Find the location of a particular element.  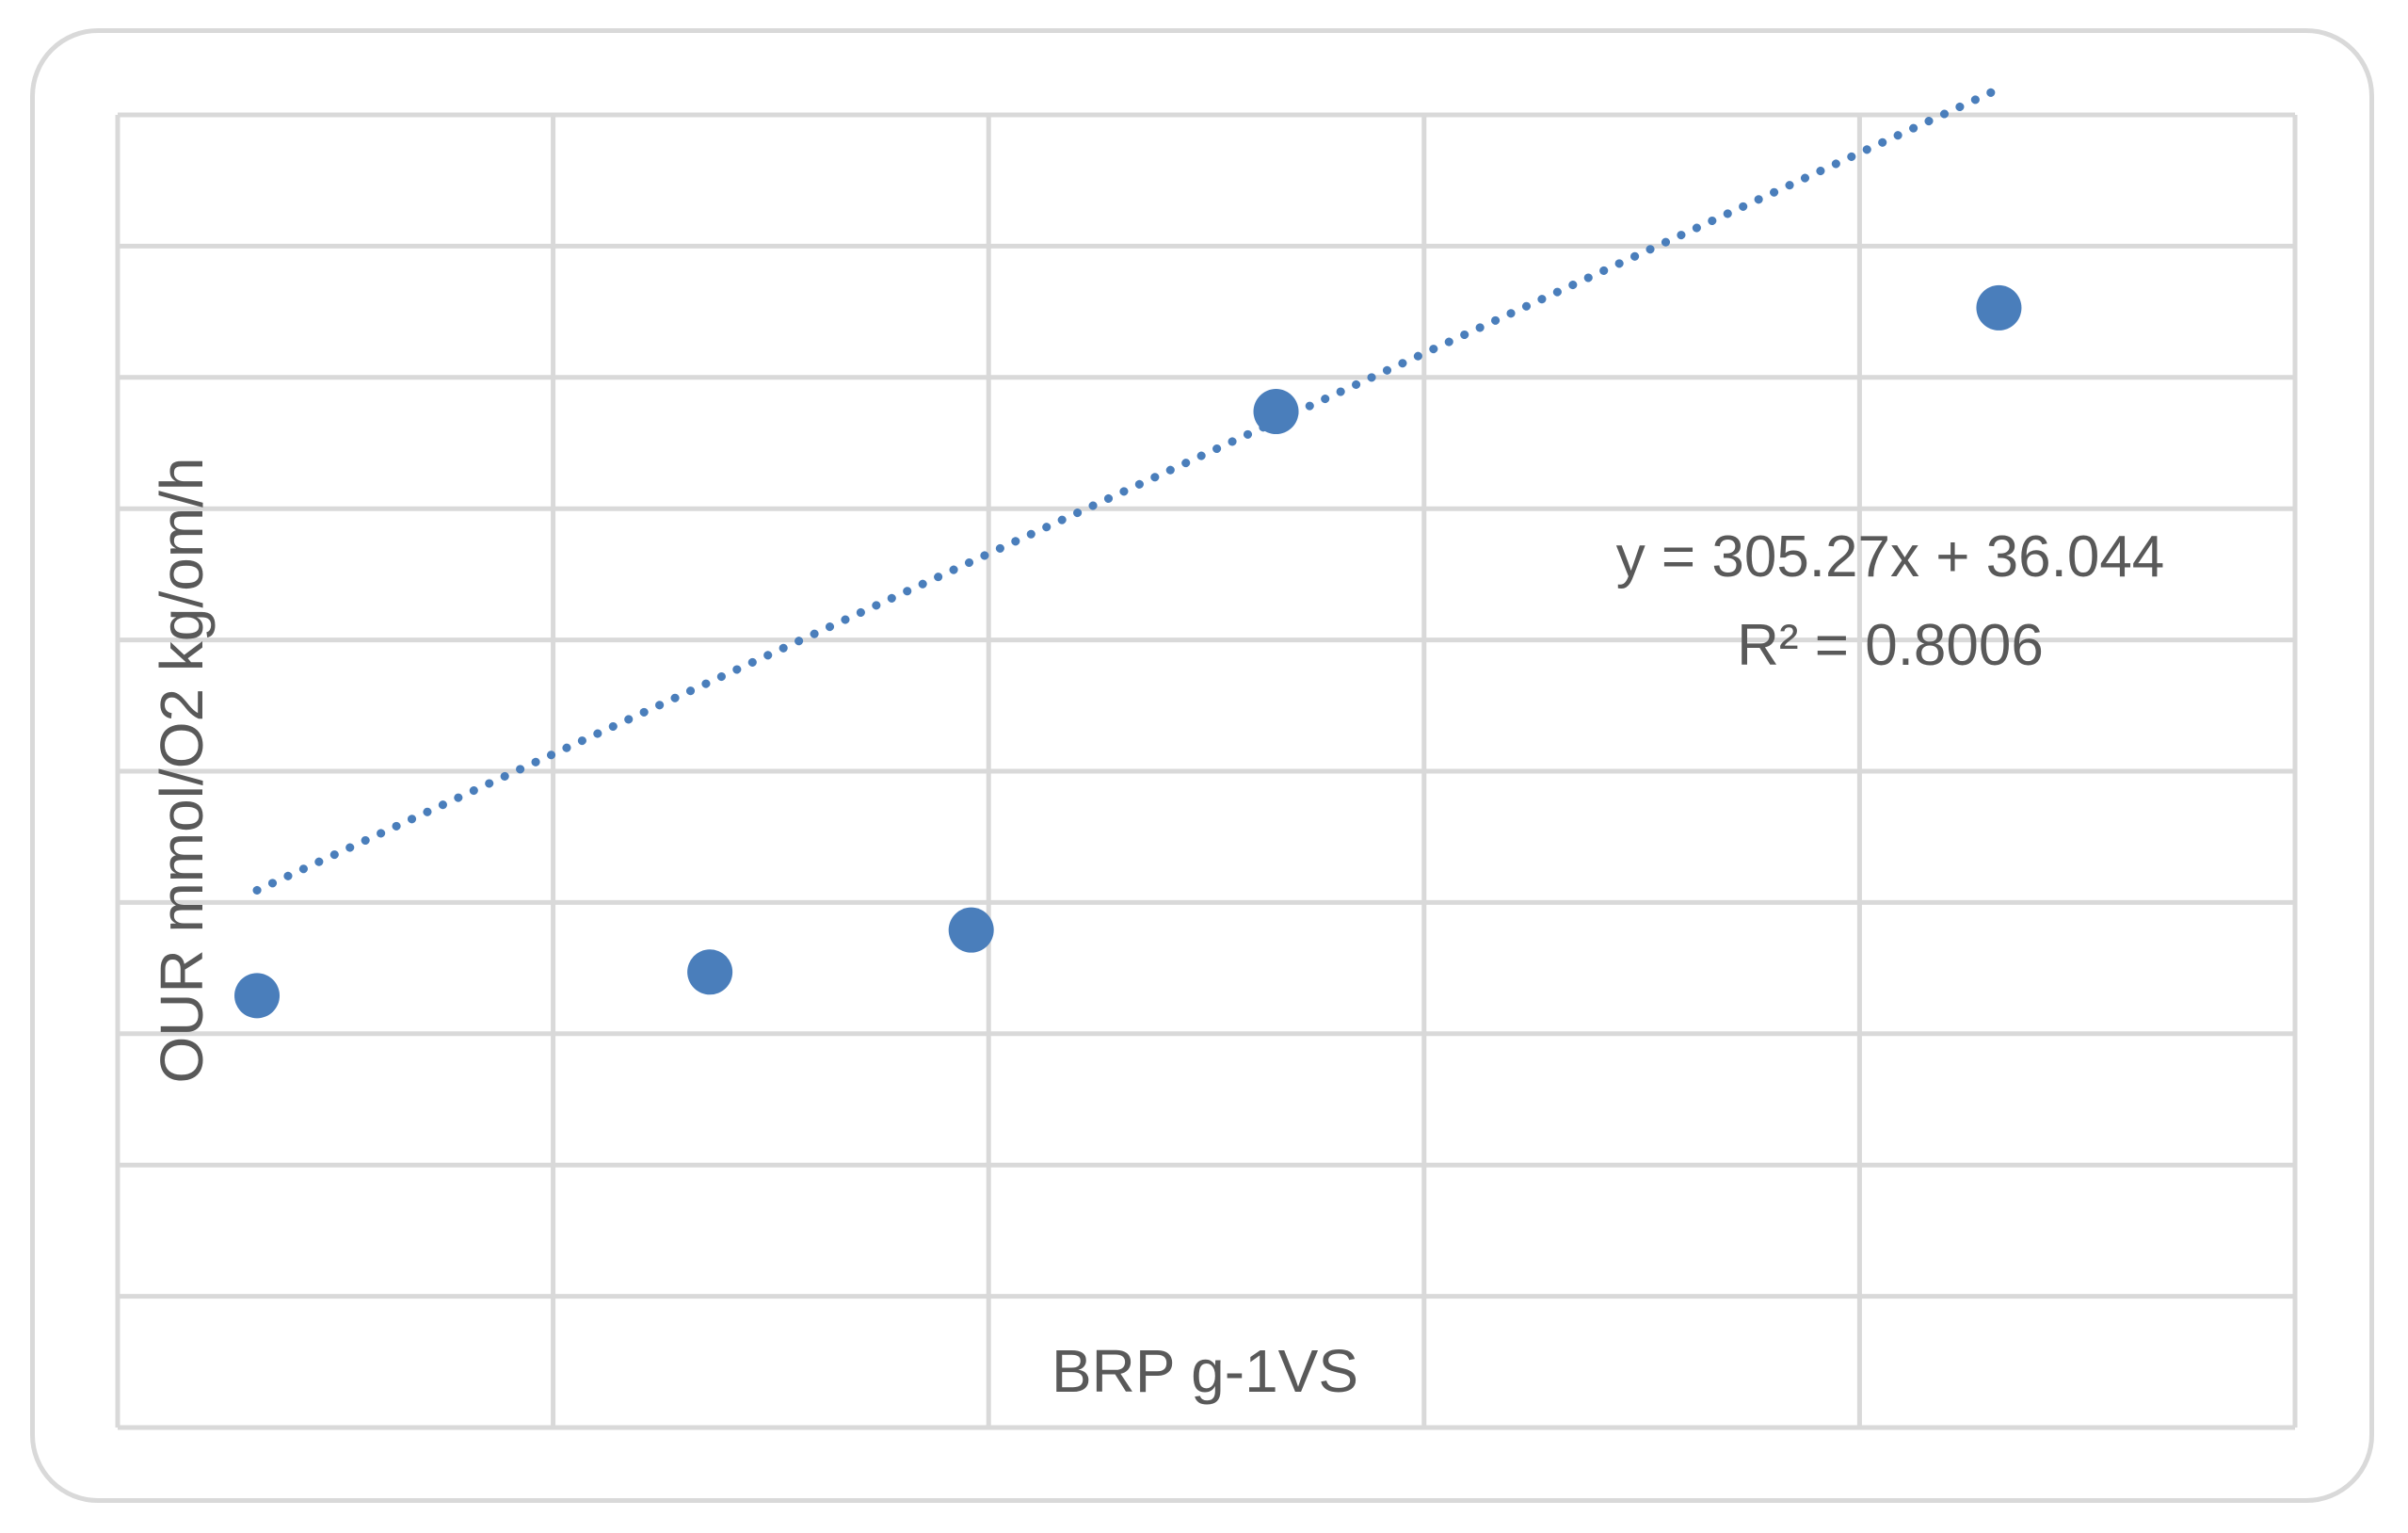

trendline-r-squared: R² = 0.8006 is located at coordinates (1891, 645).